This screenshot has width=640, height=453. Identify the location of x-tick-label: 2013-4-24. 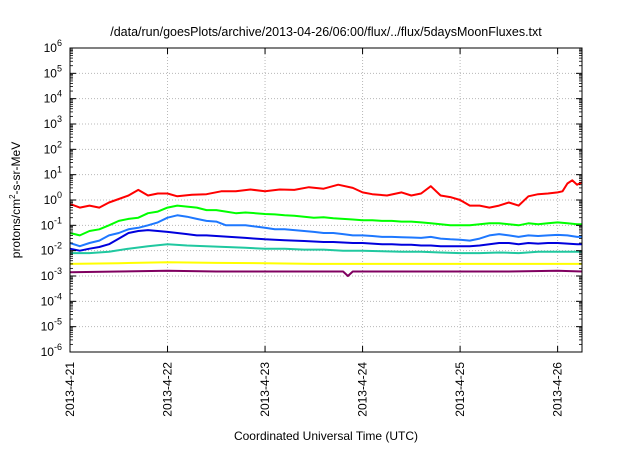
(363, 389).